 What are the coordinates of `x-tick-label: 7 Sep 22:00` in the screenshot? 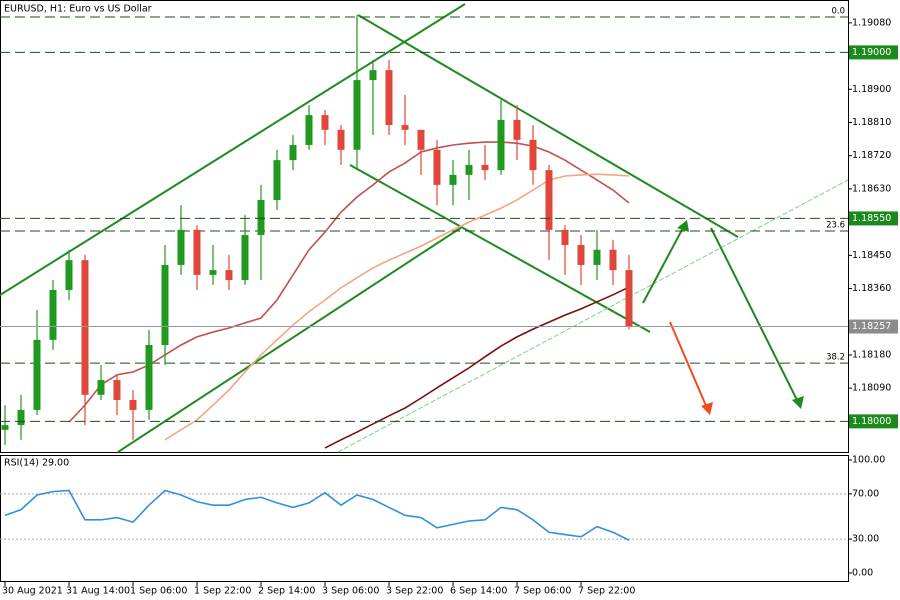 It's located at (606, 591).